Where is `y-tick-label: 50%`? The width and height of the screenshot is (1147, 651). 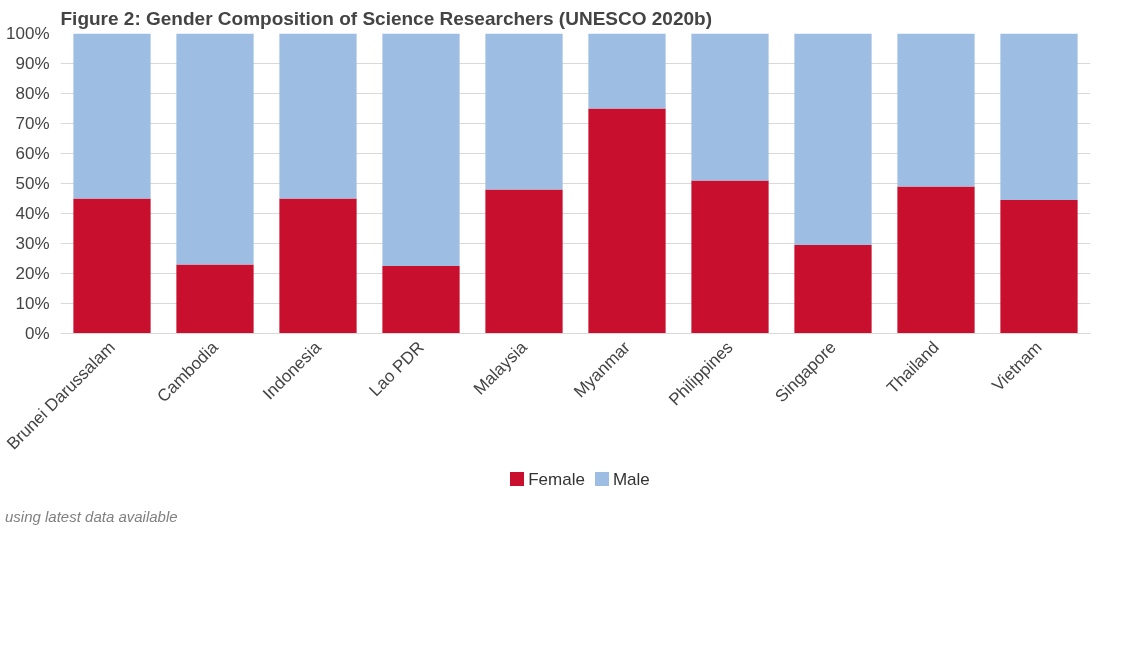 y-tick-label: 50% is located at coordinates (32, 183).